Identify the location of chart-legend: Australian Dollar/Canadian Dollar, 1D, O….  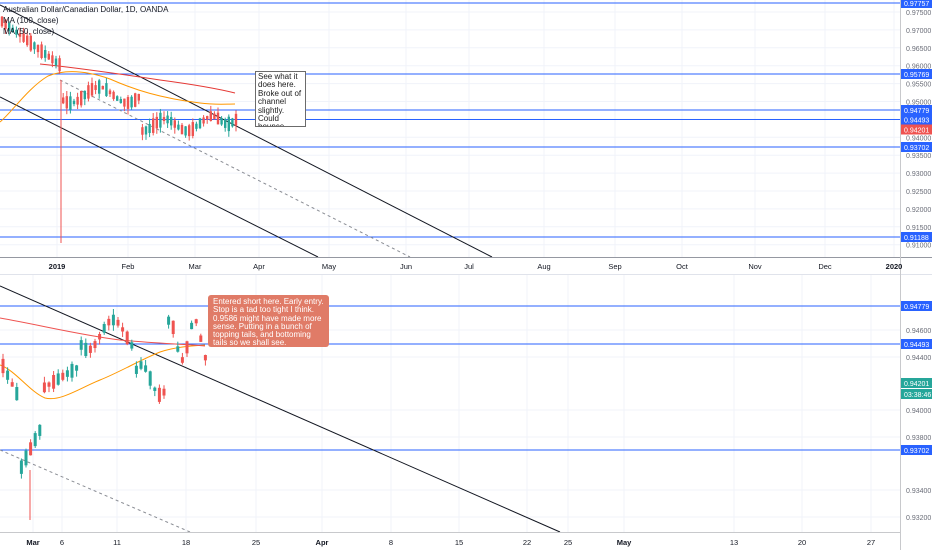
(85, 20).